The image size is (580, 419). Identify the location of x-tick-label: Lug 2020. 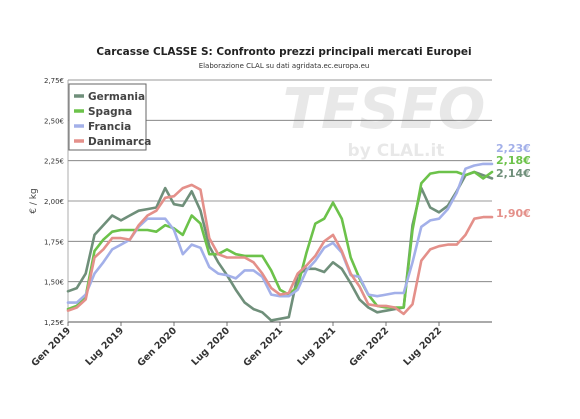
(210, 346).